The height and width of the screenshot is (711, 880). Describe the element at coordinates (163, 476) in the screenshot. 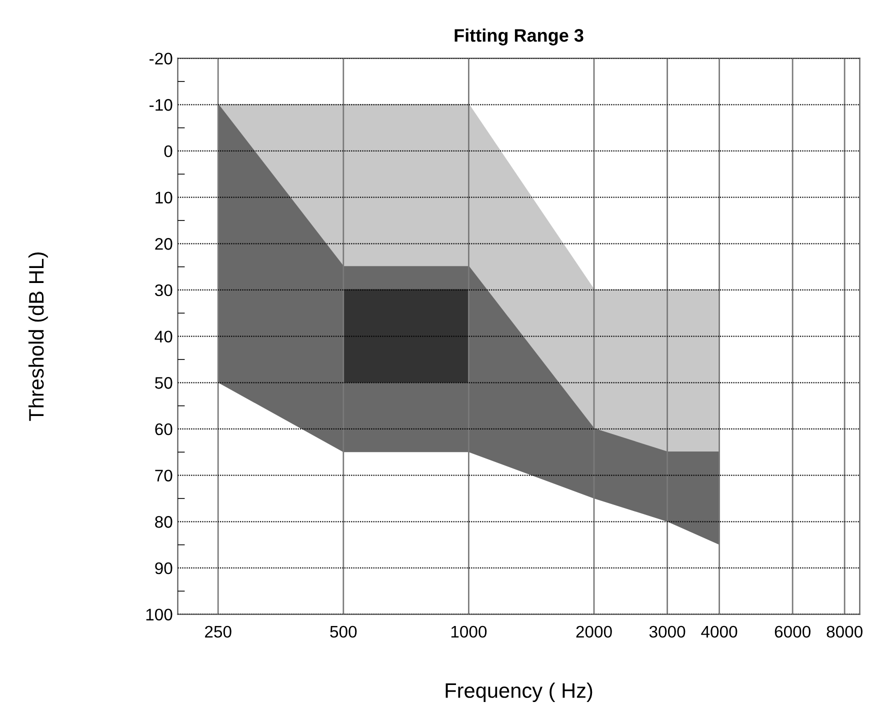

I see `y-tick-label: 70` at that location.